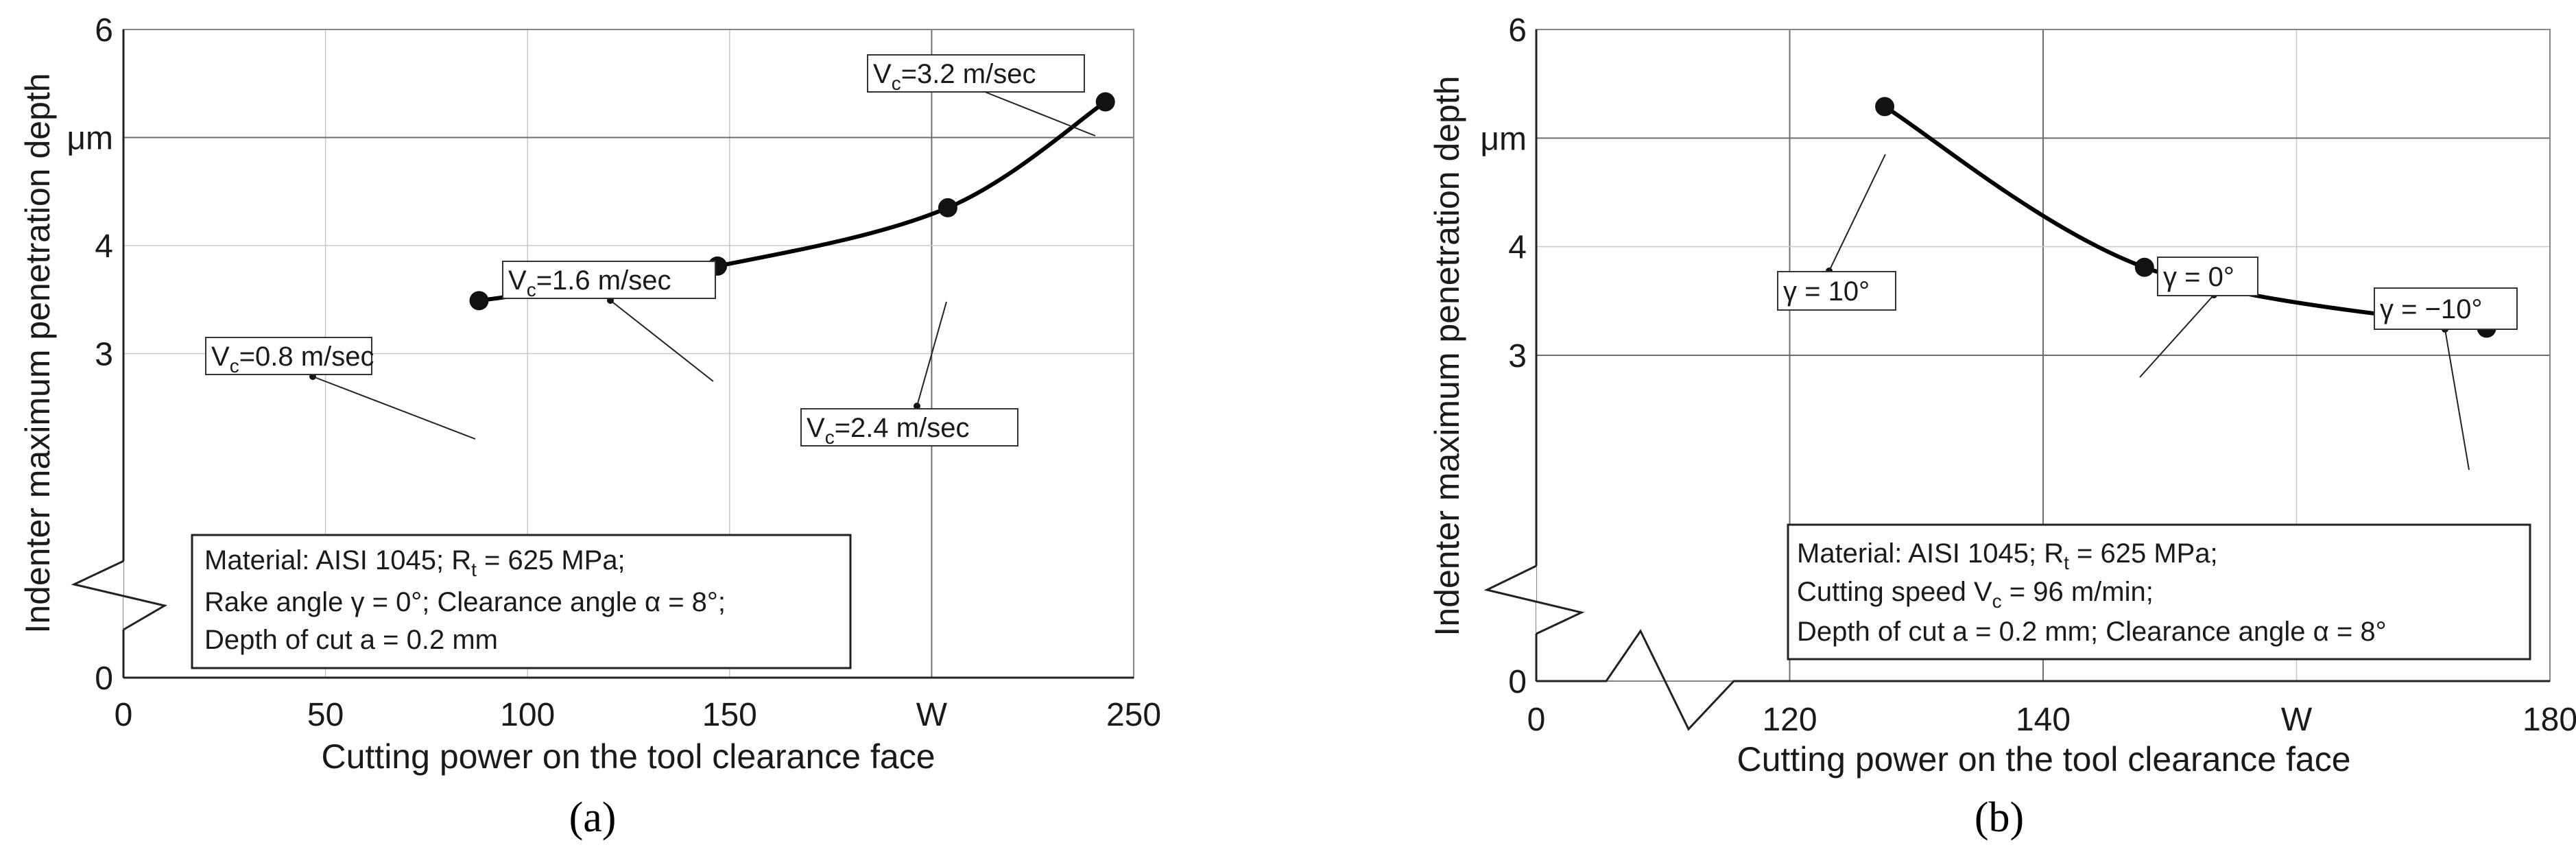 The width and height of the screenshot is (2576, 856). What do you see at coordinates (2431, 309) in the screenshot?
I see `annotation-text: γ = −10°` at bounding box center [2431, 309].